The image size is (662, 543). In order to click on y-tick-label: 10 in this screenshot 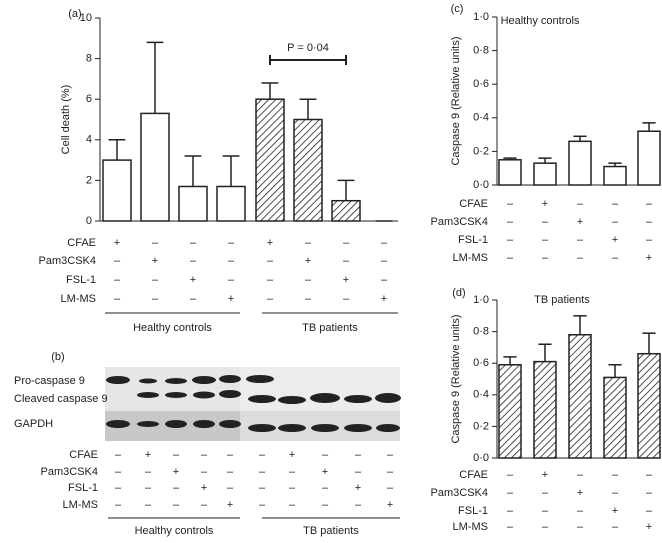, I will do `click(86, 18)`.